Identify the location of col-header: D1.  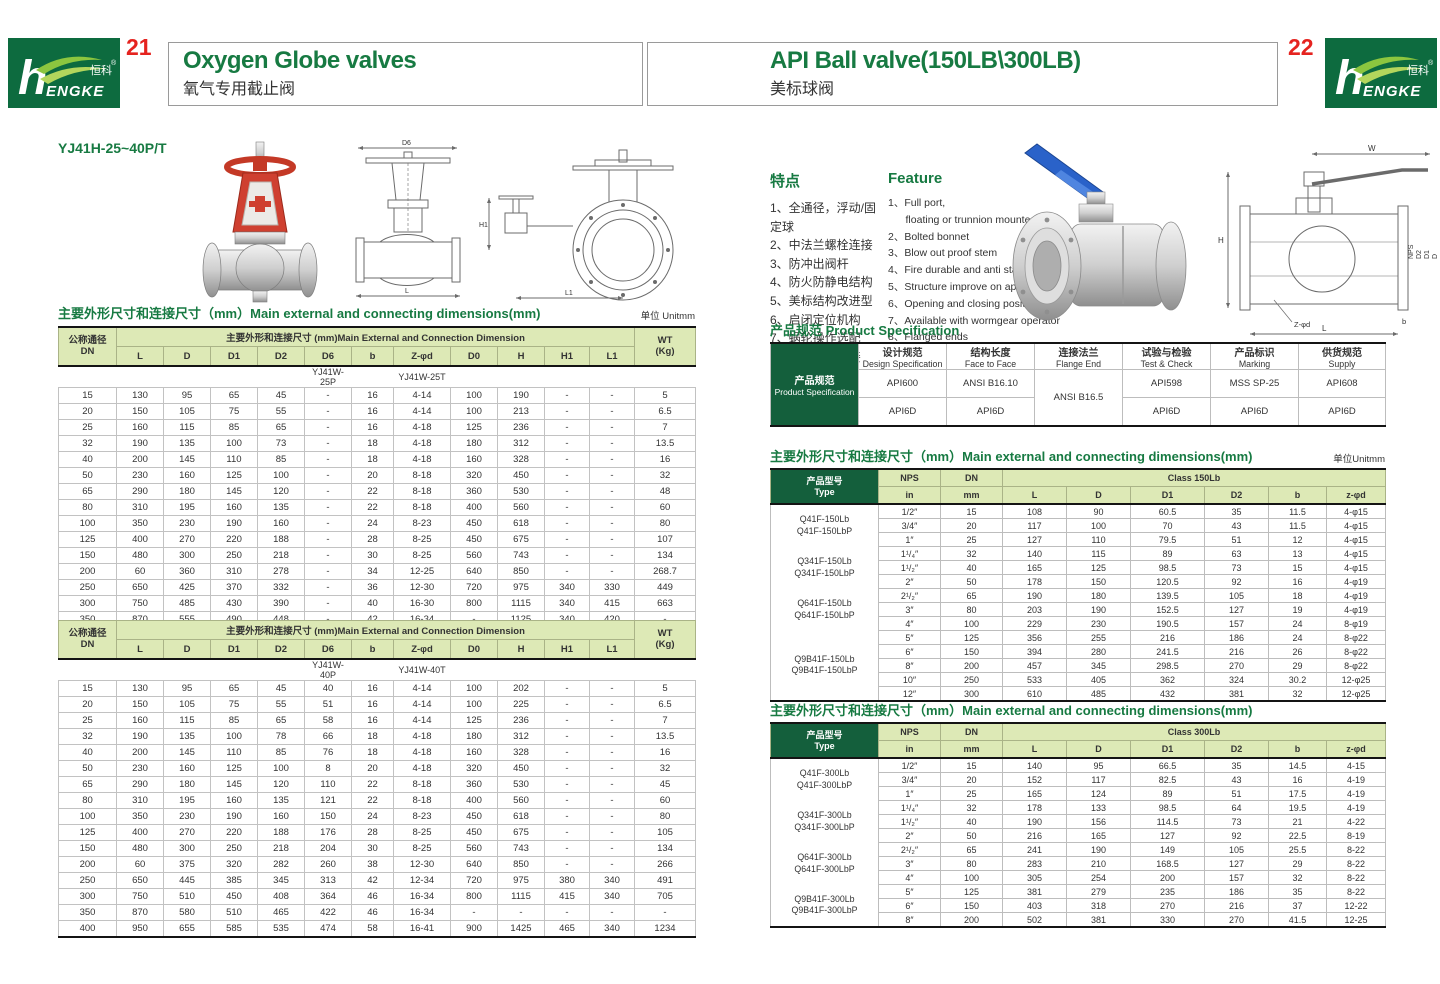
(1167, 495).